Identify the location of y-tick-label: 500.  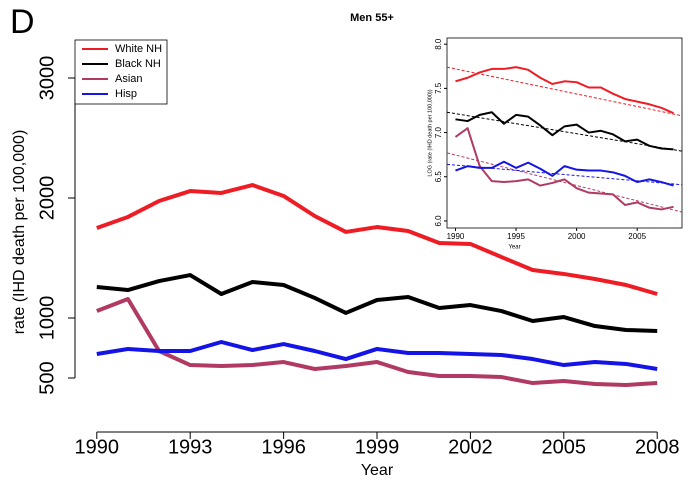
(47, 377).